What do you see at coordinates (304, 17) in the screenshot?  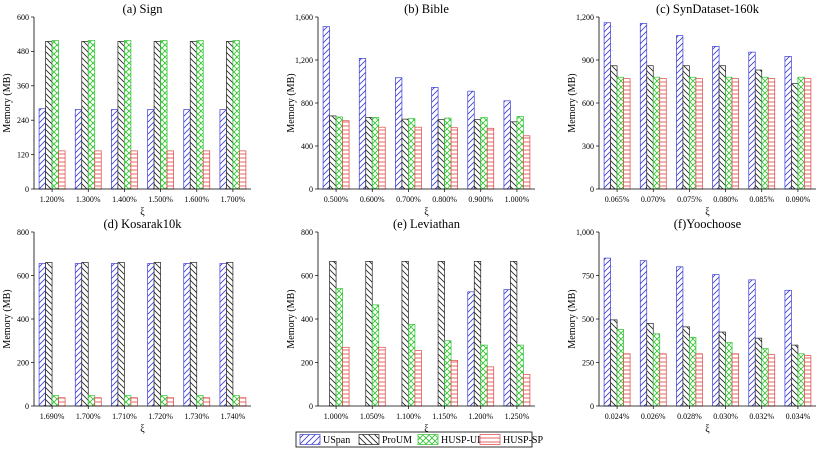 I see `y-tick-label: 1,600` at bounding box center [304, 17].